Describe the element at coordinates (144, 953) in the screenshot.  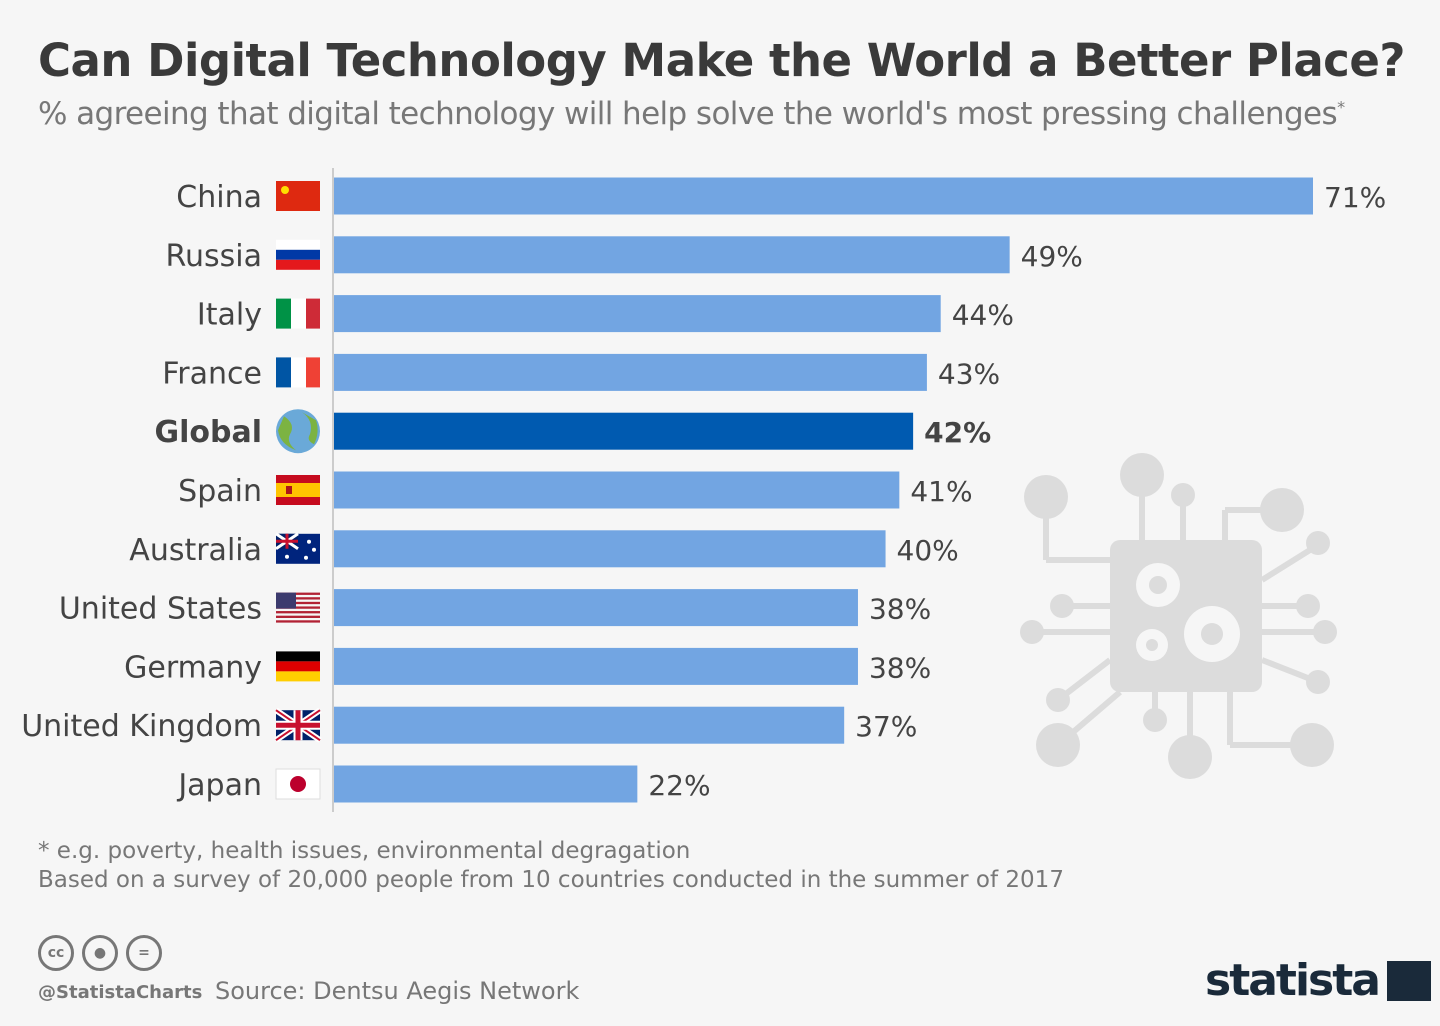
I see `no-derivatives-icon: =` at that location.